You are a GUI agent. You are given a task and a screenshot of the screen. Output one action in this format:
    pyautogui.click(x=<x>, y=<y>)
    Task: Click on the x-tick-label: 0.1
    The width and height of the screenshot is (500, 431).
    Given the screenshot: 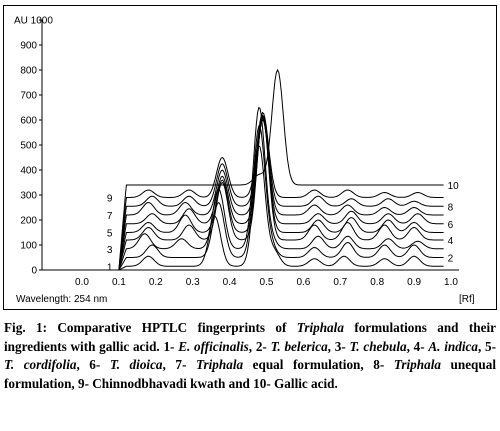 What is the action you would take?
    pyautogui.click(x=119, y=282)
    